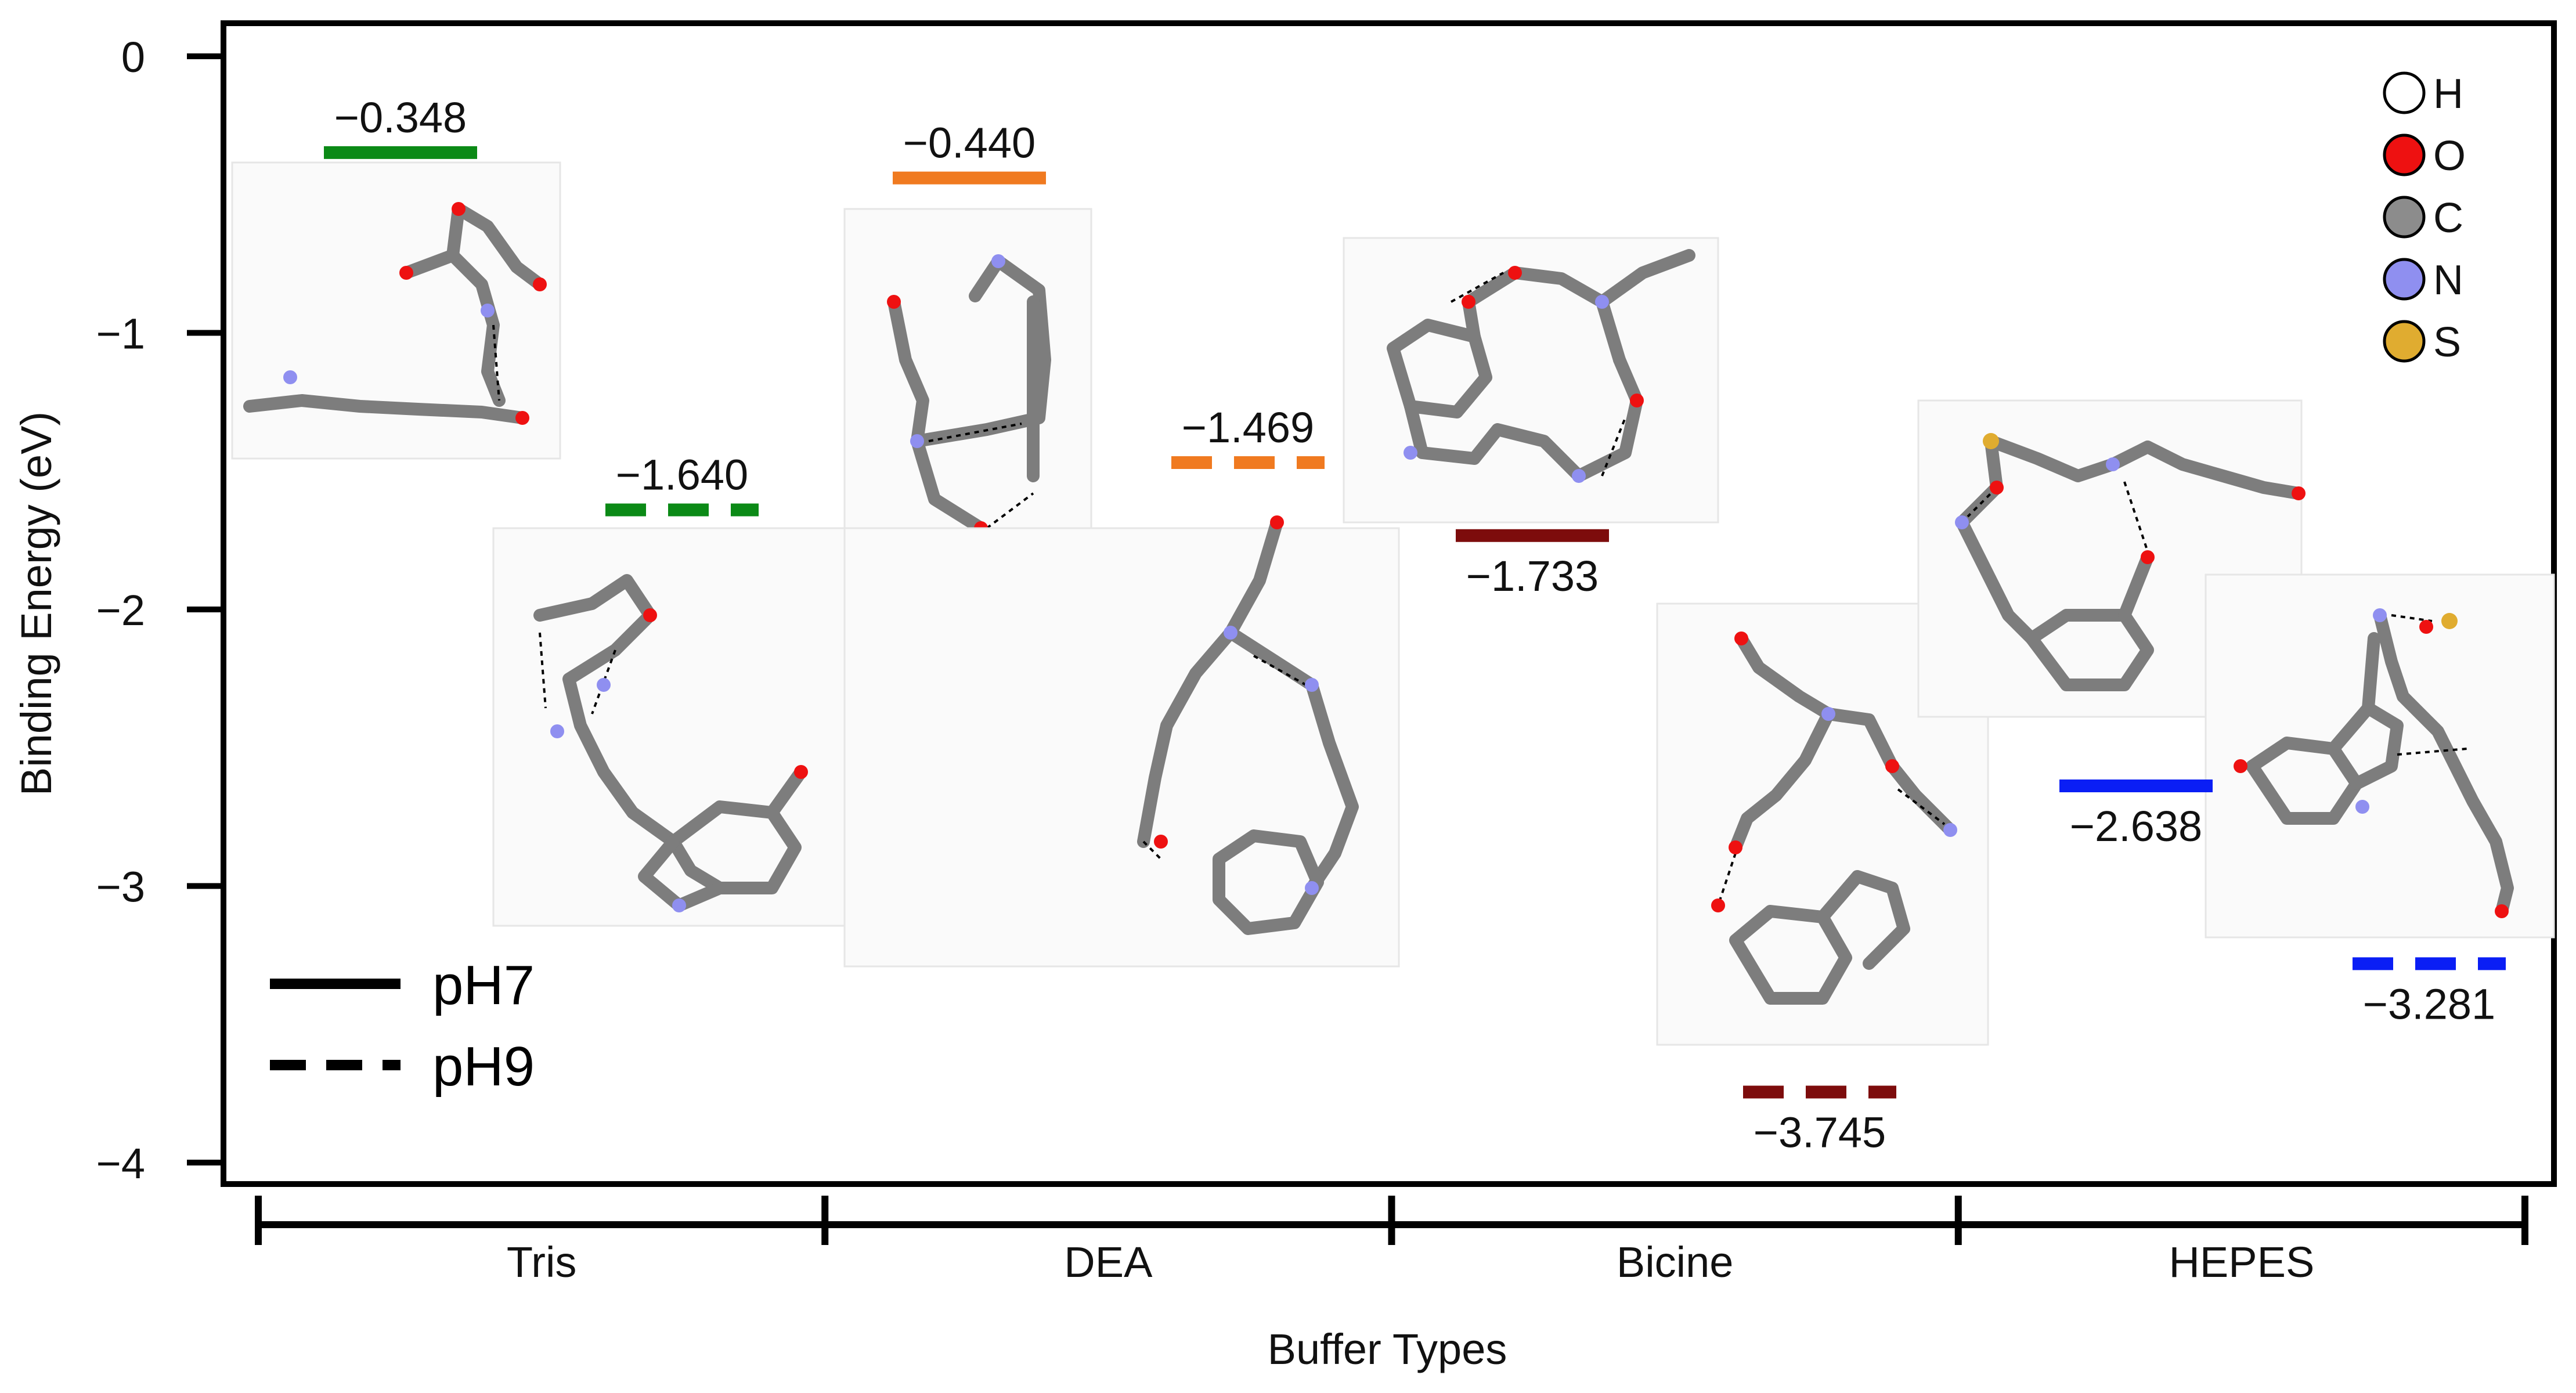 The width and height of the screenshot is (2576, 1393). Describe the element at coordinates (1392, 1241) in the screenshot. I see `x-axis: Tris DEA Bicine HEPES` at that location.